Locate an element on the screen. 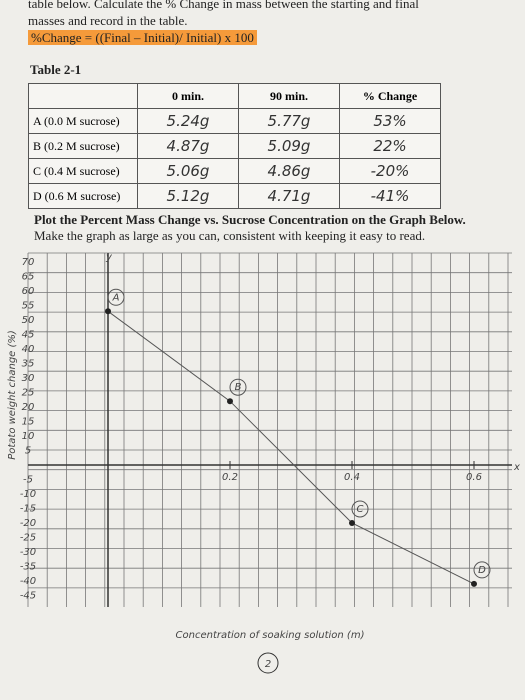 Image resolution: width=525 pixels, height=700 pixels. column-header: 0 min. is located at coordinates (188, 96).